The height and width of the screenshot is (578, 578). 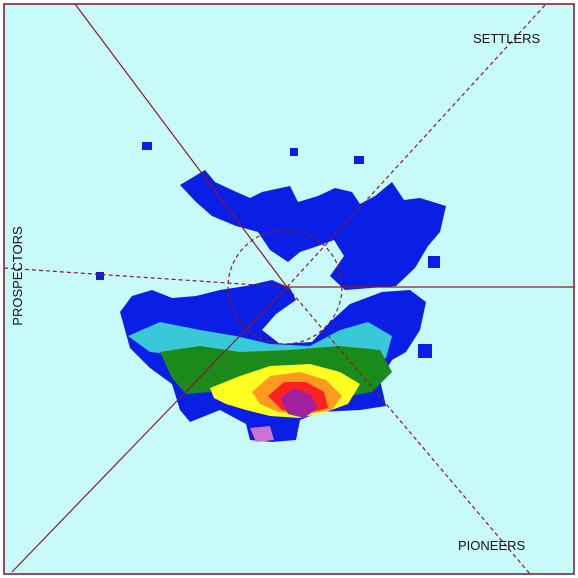 I want to click on label-pioneers: PIONEERS, so click(x=492, y=545).